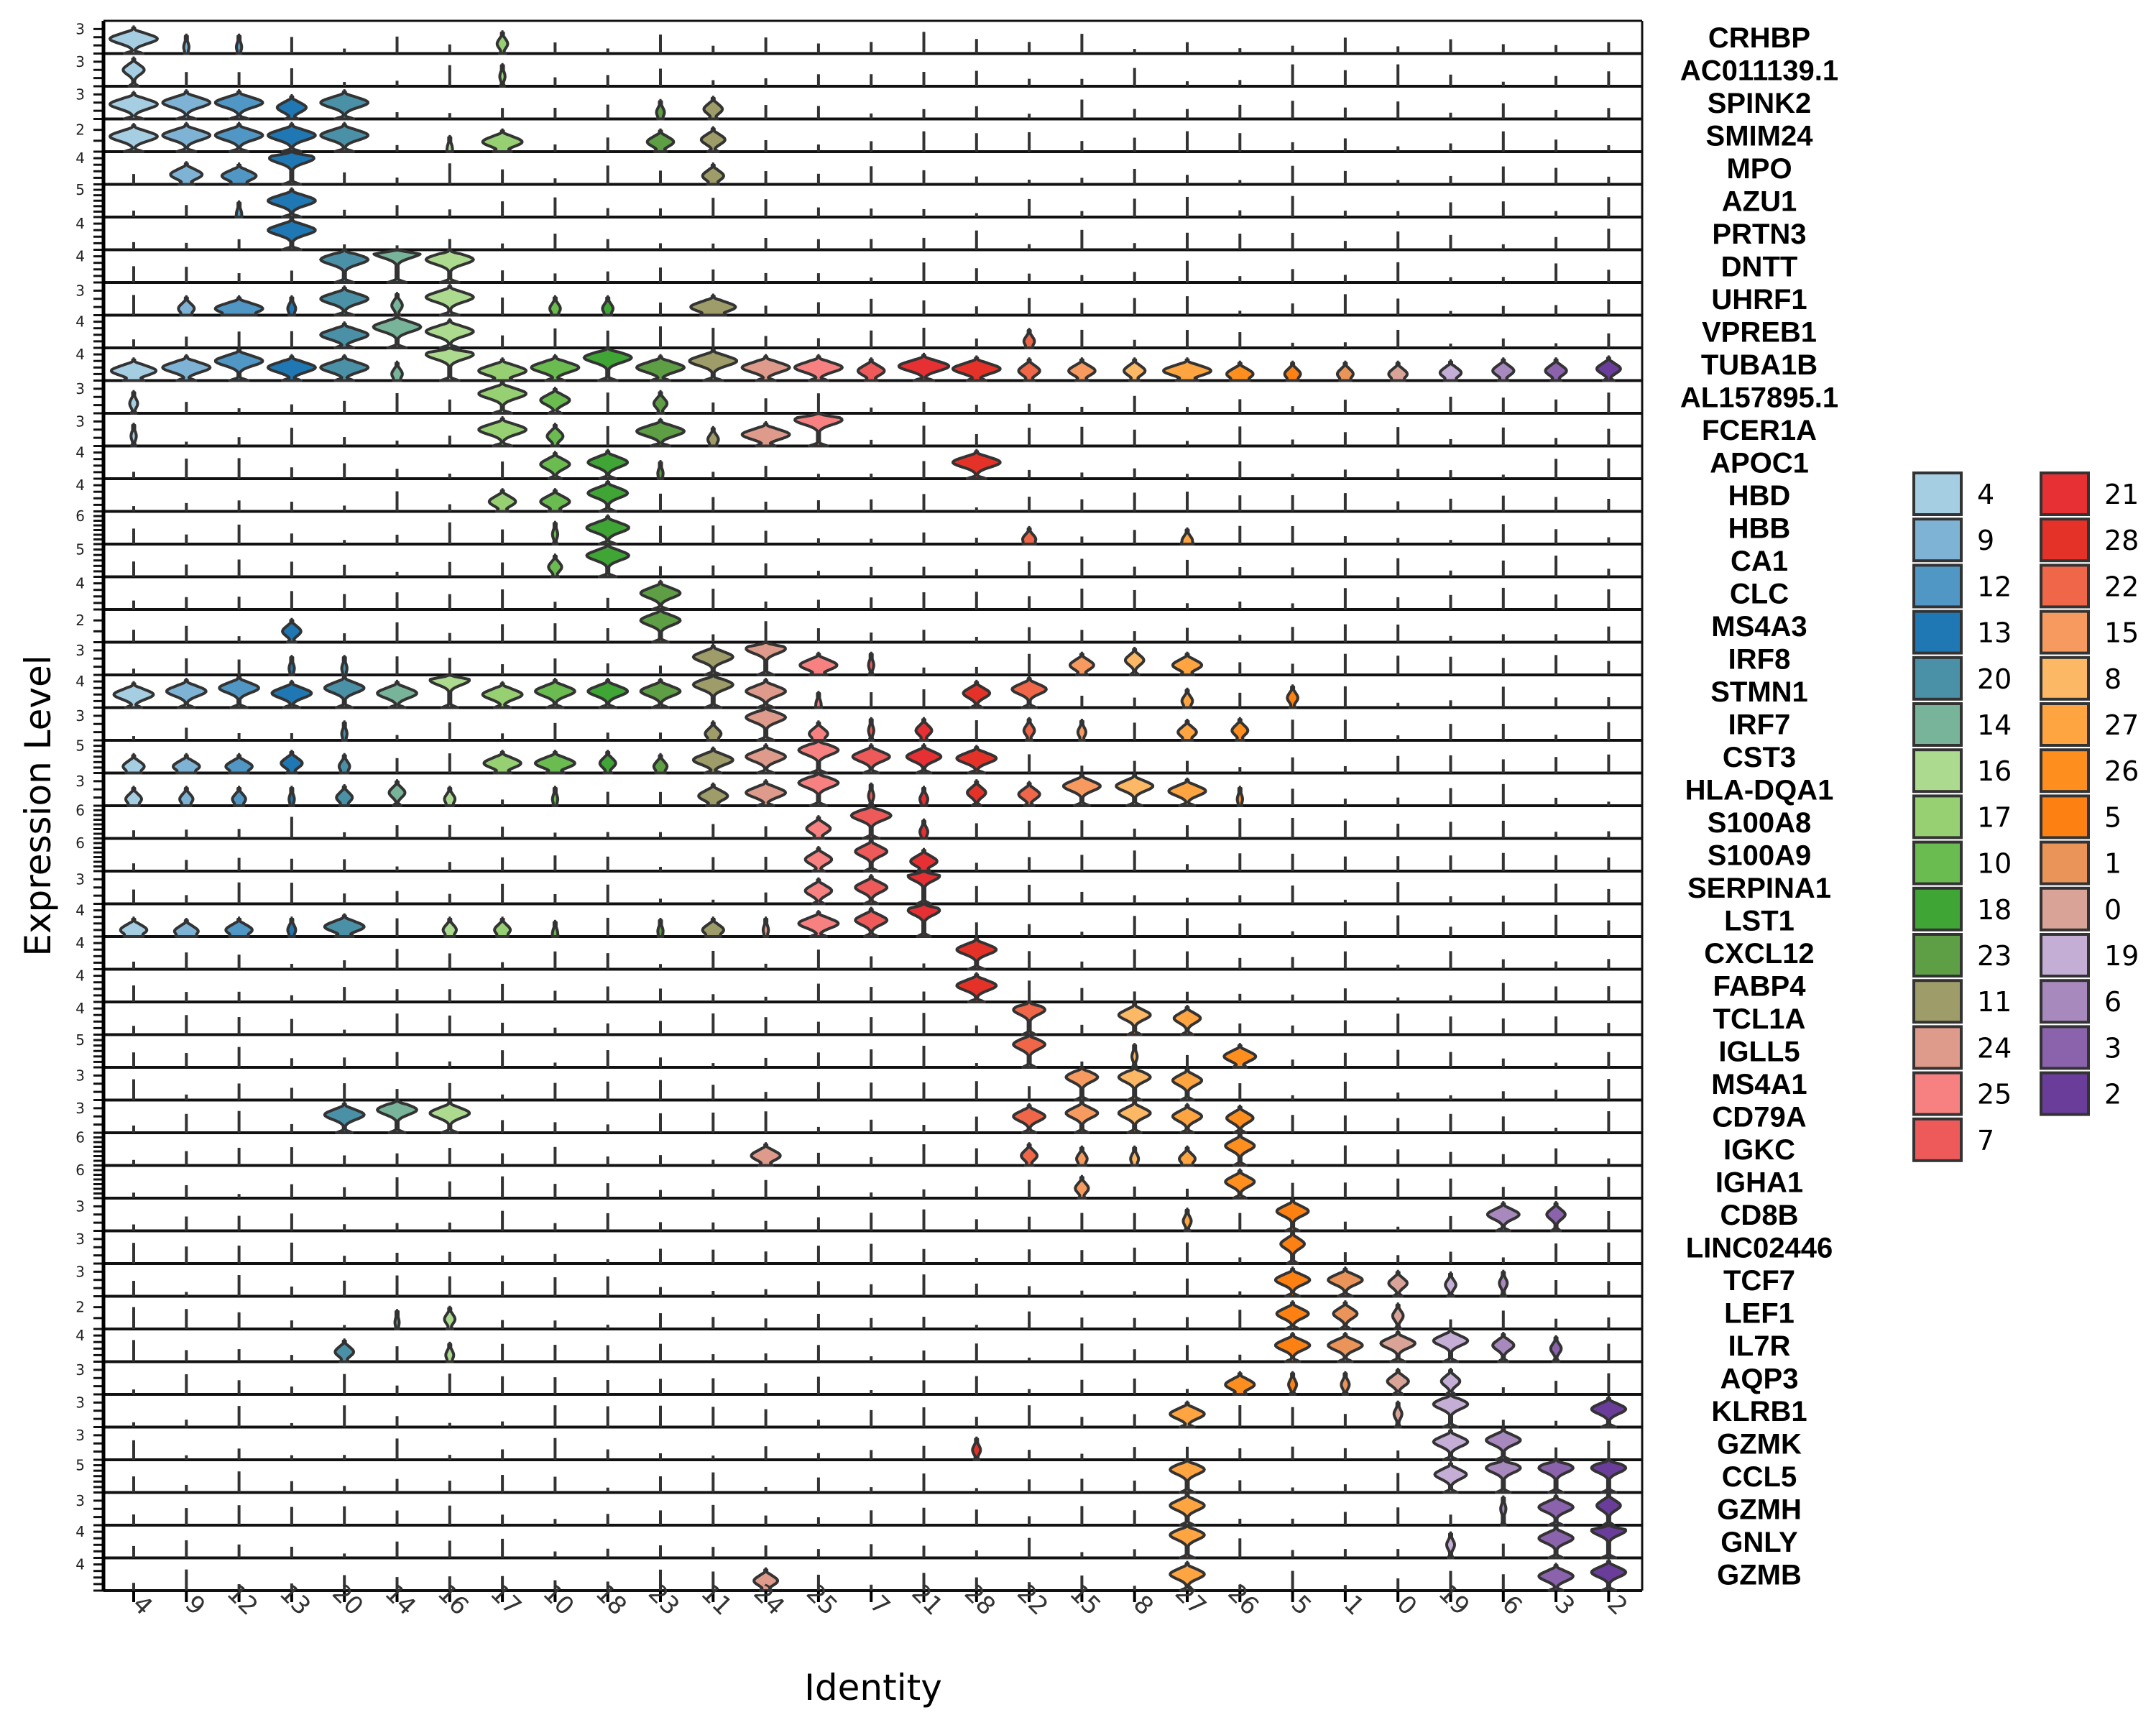  Describe the element at coordinates (1407, 1606) in the screenshot. I see `x-tick-label: 0` at that location.